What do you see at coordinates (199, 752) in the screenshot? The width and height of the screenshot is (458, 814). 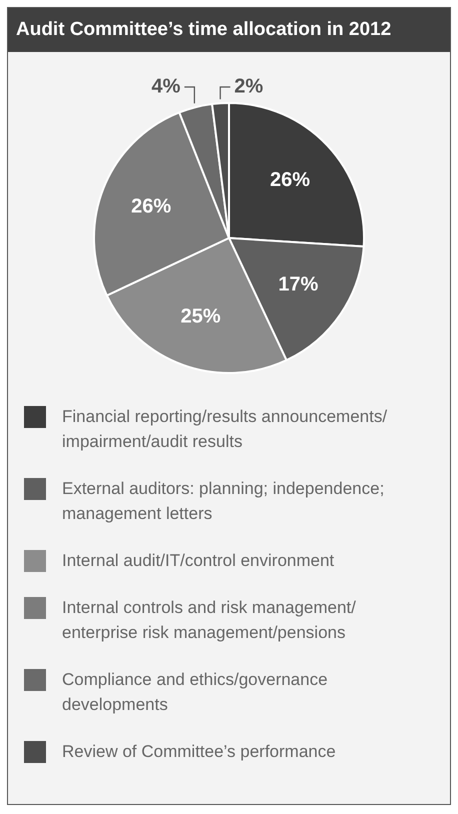 I see `legend-label: Review of Committee’s performance` at bounding box center [199, 752].